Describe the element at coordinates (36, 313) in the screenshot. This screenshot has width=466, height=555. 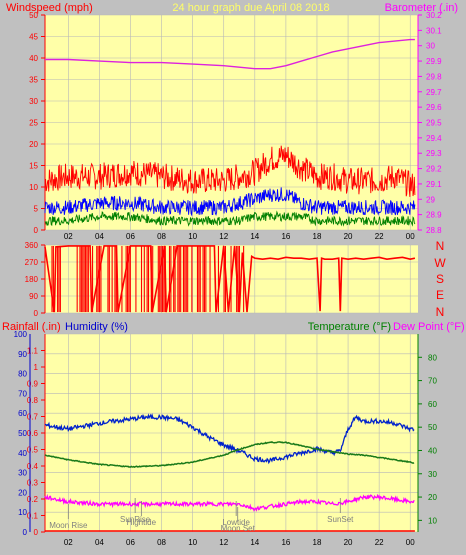
I see `direction-tick-label: 0` at that location.